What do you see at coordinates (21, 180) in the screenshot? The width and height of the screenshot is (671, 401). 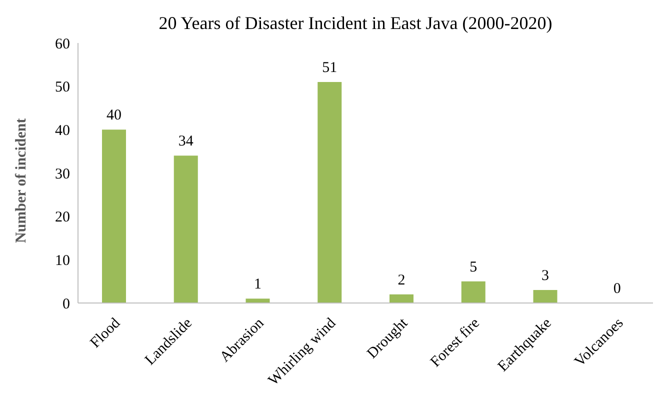 I see `y-axis-title: Number of incident` at bounding box center [21, 180].